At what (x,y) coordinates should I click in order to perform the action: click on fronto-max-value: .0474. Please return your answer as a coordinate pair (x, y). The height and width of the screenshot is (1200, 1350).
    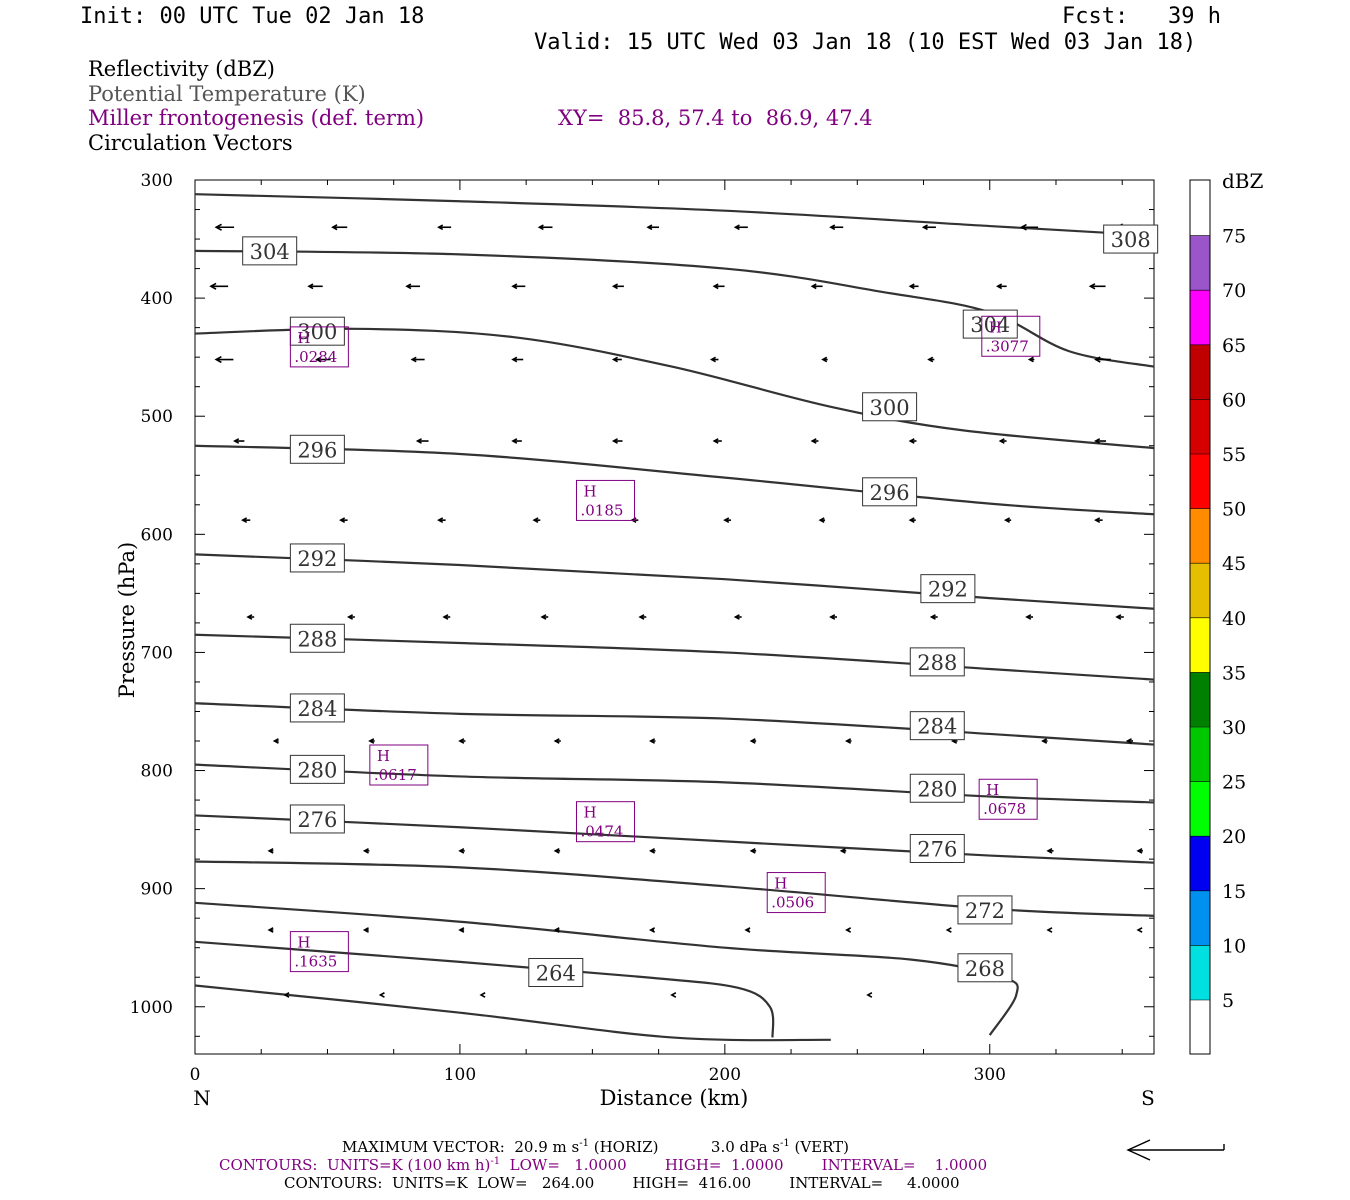
    Looking at the image, I should click on (601, 832).